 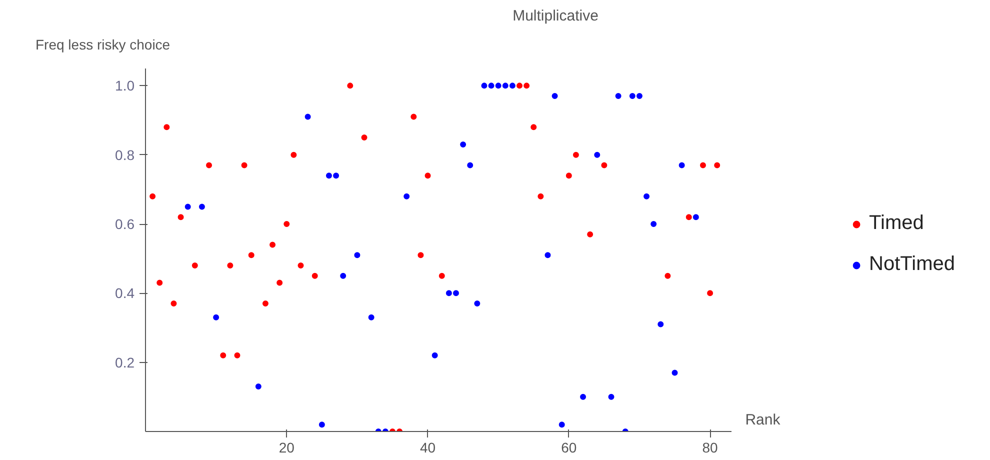 What do you see at coordinates (896, 223) in the screenshot?
I see `legend-label: Timed` at bounding box center [896, 223].